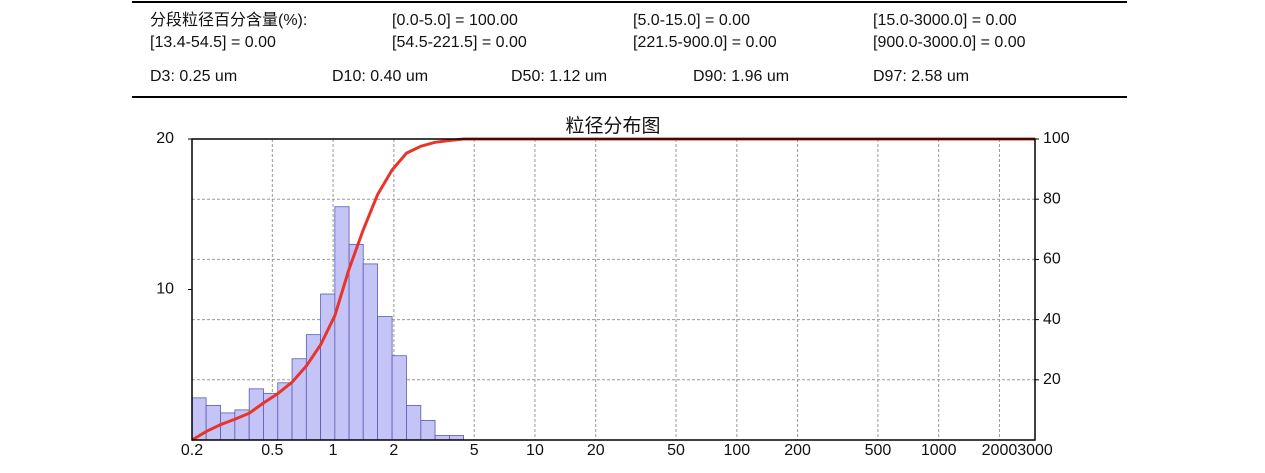 This screenshot has width=1265, height=473. Describe the element at coordinates (192, 450) in the screenshot. I see `x-tick-label: 0.2` at that location.